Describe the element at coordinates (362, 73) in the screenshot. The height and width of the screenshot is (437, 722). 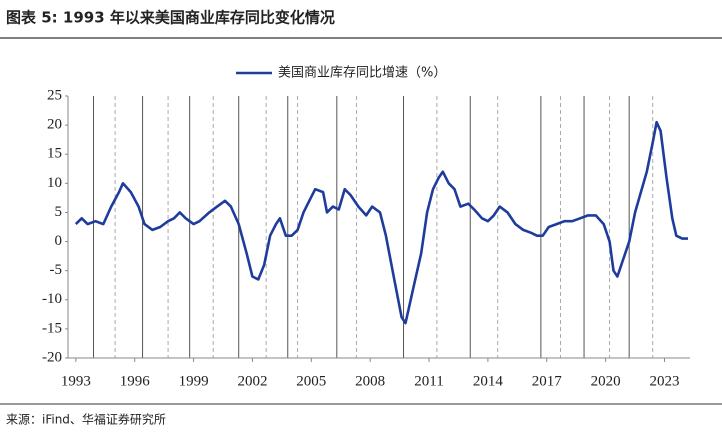
I see `legend-label: 美国商业库存同比增速（%）` at that location.